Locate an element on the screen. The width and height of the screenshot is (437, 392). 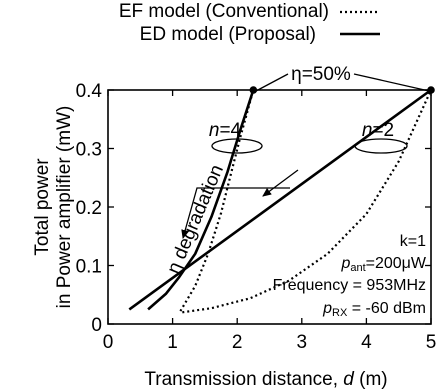
eta-label: η=50% is located at coordinates (321, 74).